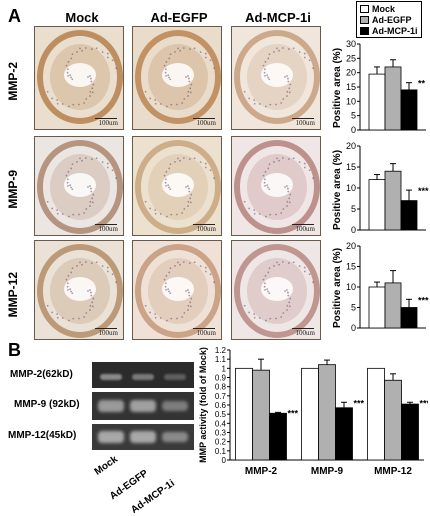 Image resolution: width=430 pixels, height=516 pixels. Describe the element at coordinates (327, 471) in the screenshot. I see `x-tick-label: MMP-9` at that location.